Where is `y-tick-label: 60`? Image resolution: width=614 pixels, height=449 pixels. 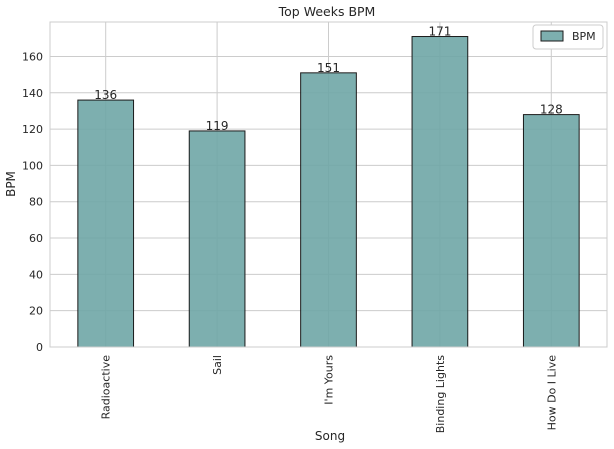 y-tick-label: 60 is located at coordinates (36, 238).